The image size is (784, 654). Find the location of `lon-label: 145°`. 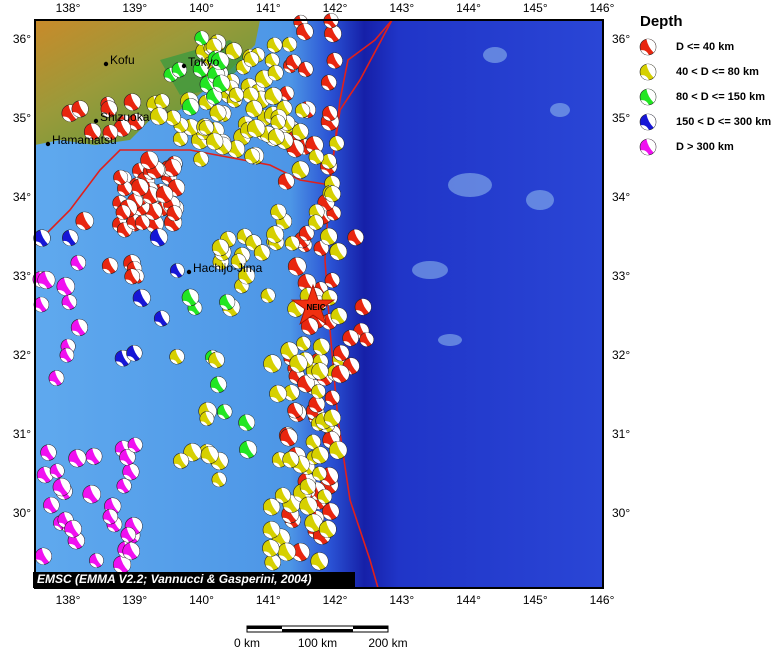

lon-label: 145° is located at coordinates (535, 8).